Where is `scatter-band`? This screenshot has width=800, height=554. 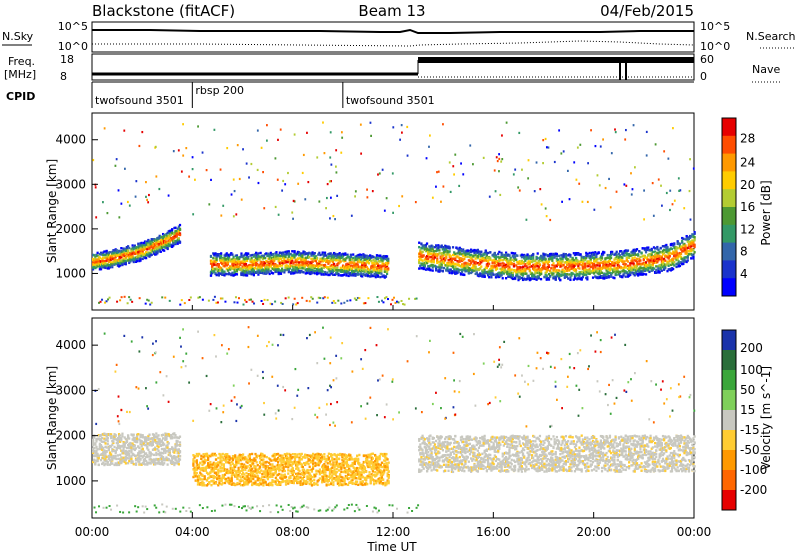
scatter-band is located at coordinates (299, 264).